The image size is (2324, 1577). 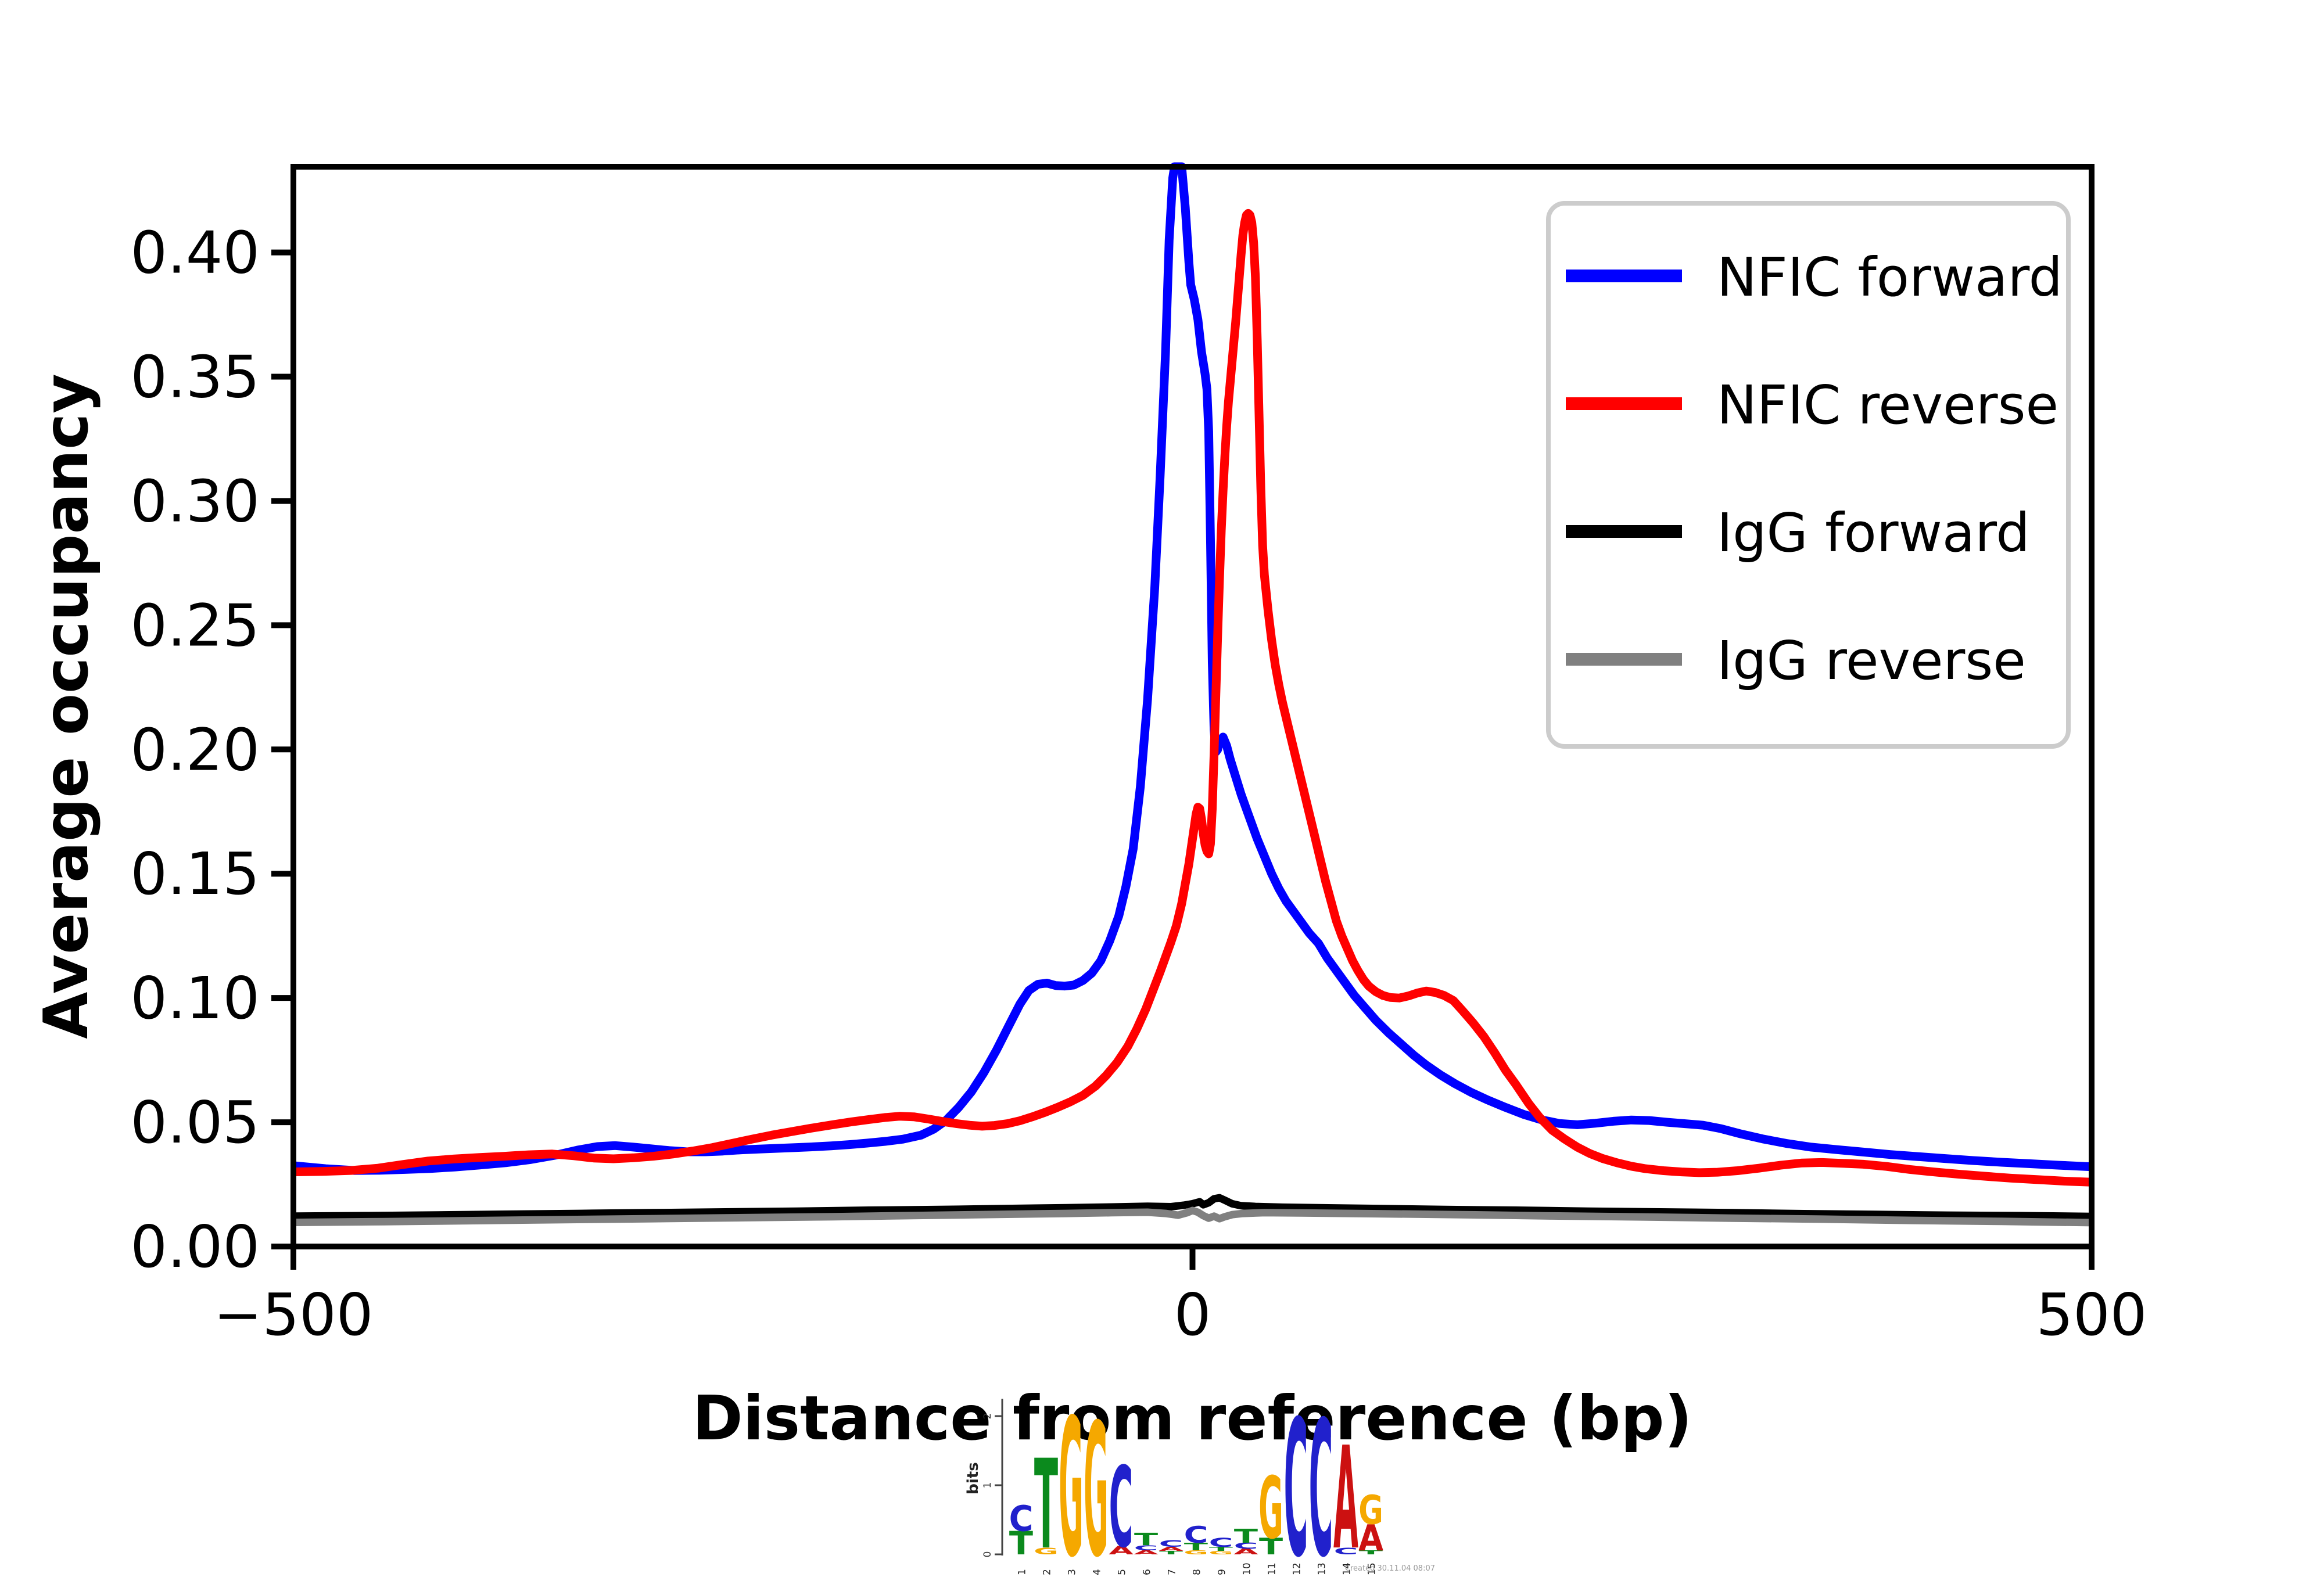 I want to click on x-tick-label: 500, so click(x=2091, y=1315).